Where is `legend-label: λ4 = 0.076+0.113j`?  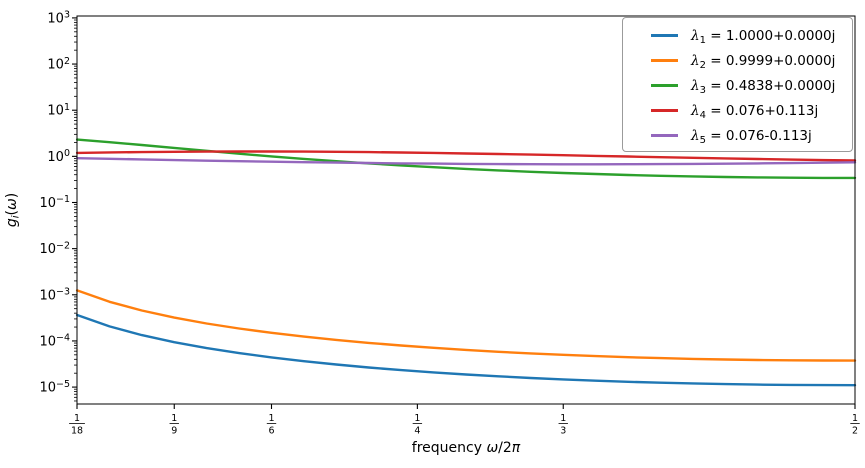
legend-label: λ4 = 0.076+0.113j is located at coordinates (755, 111).